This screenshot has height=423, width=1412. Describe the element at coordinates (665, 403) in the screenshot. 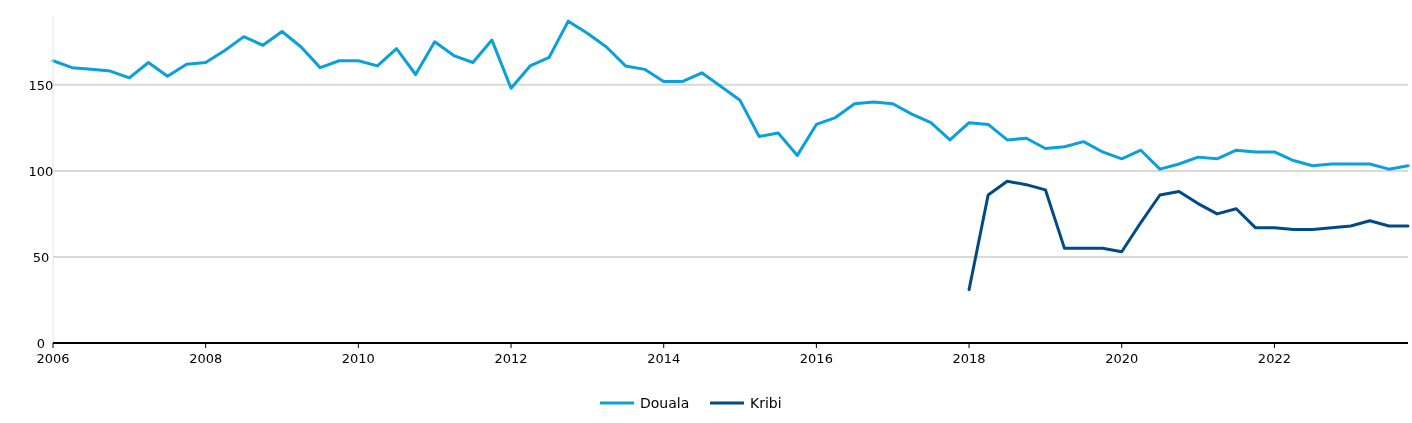

I see `legend-label: Douala` at that location.